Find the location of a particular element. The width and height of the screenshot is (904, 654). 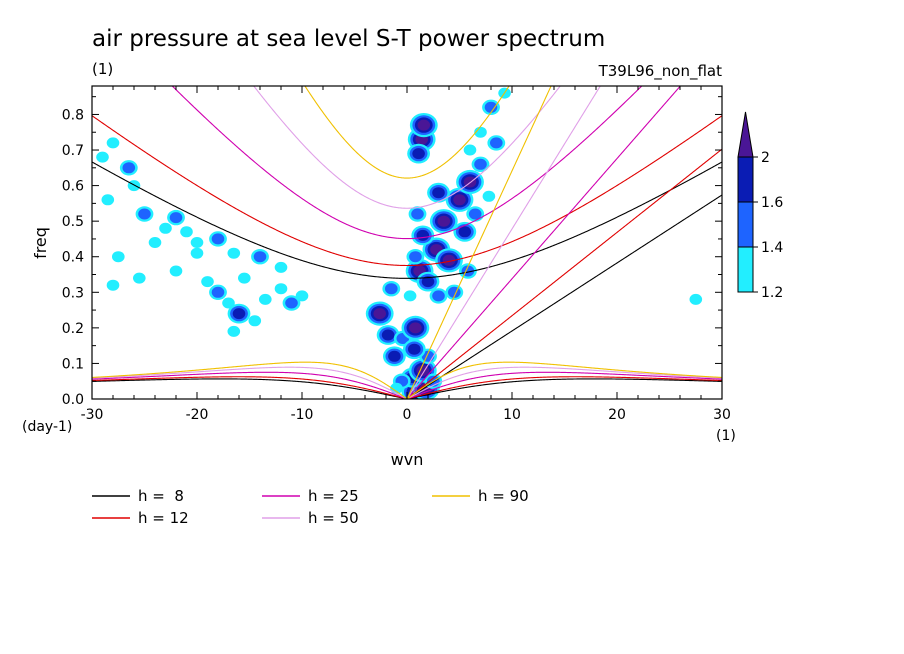

x-axis-label: wvn is located at coordinates (407, 459).